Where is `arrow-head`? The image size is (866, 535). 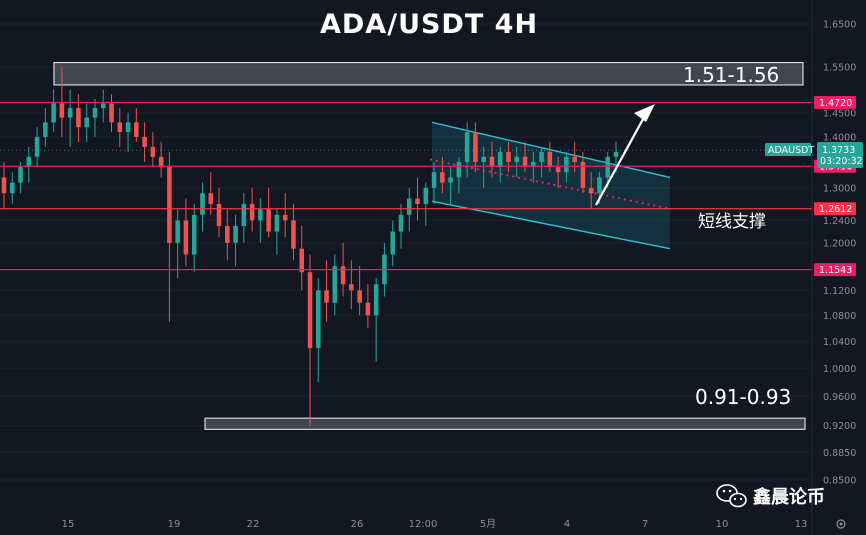 arrow-head is located at coordinates (644, 113).